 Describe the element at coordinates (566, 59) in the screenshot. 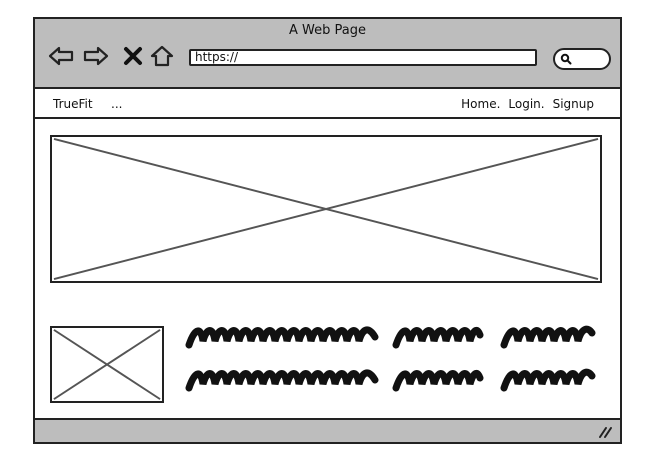

I see `search-icon` at that location.